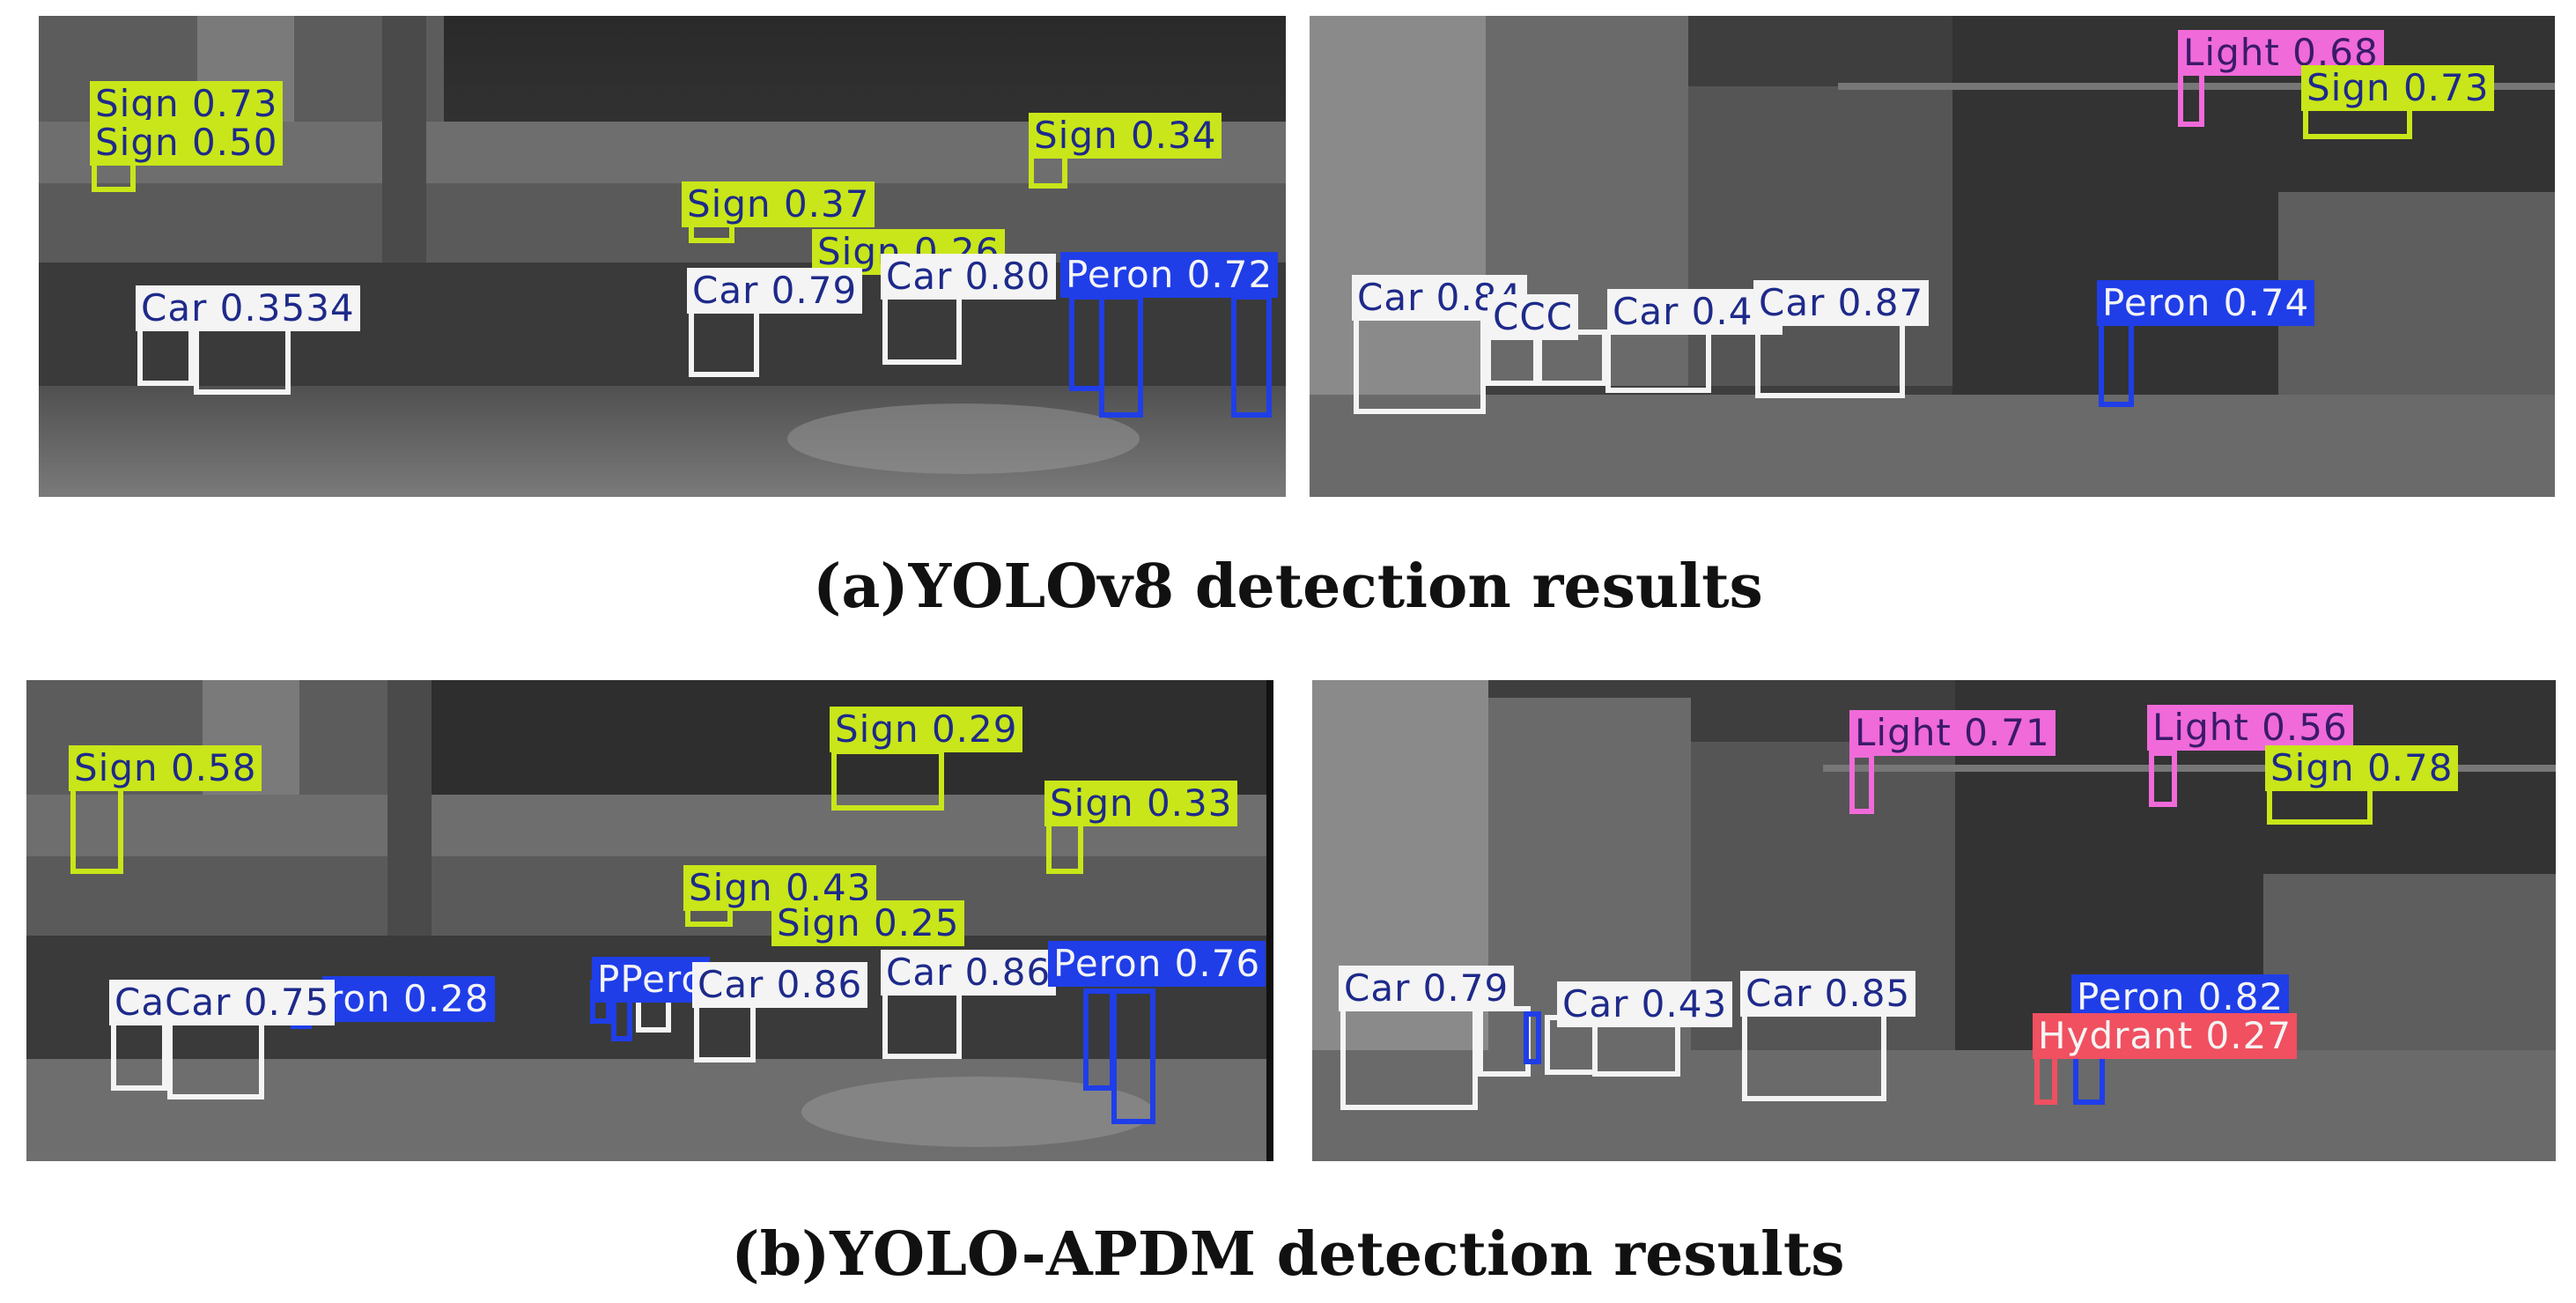  What do you see at coordinates (1532, 317) in the screenshot?
I see `car-label: CCC` at bounding box center [1532, 317].